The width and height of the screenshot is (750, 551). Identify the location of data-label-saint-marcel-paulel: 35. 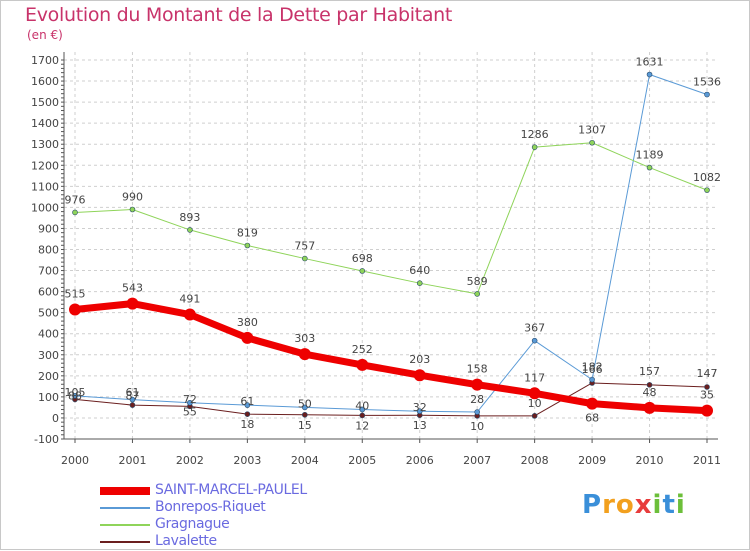
(707, 395).